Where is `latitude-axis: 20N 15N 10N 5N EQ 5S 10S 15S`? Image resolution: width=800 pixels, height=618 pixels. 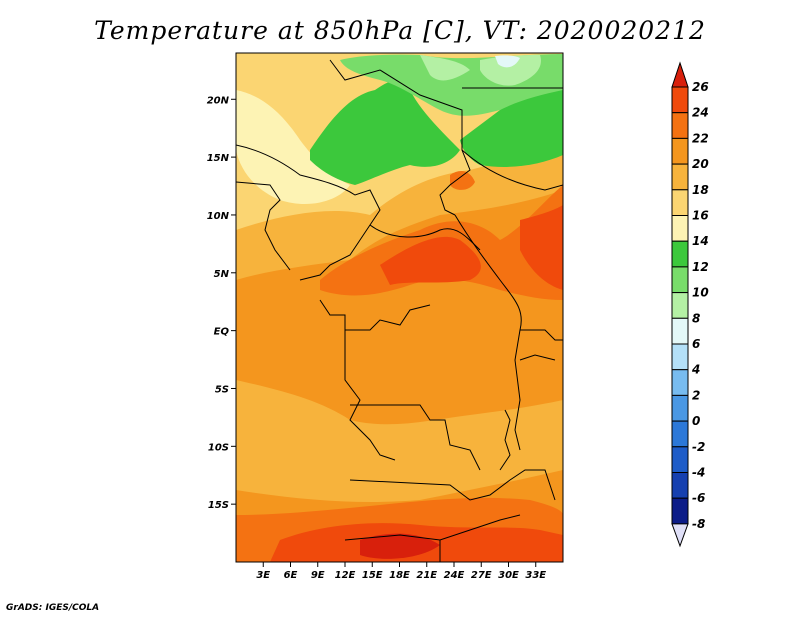 latitude-axis: 20N 15N 10N 5N EQ 5S 10S 15S is located at coordinates (221, 303).